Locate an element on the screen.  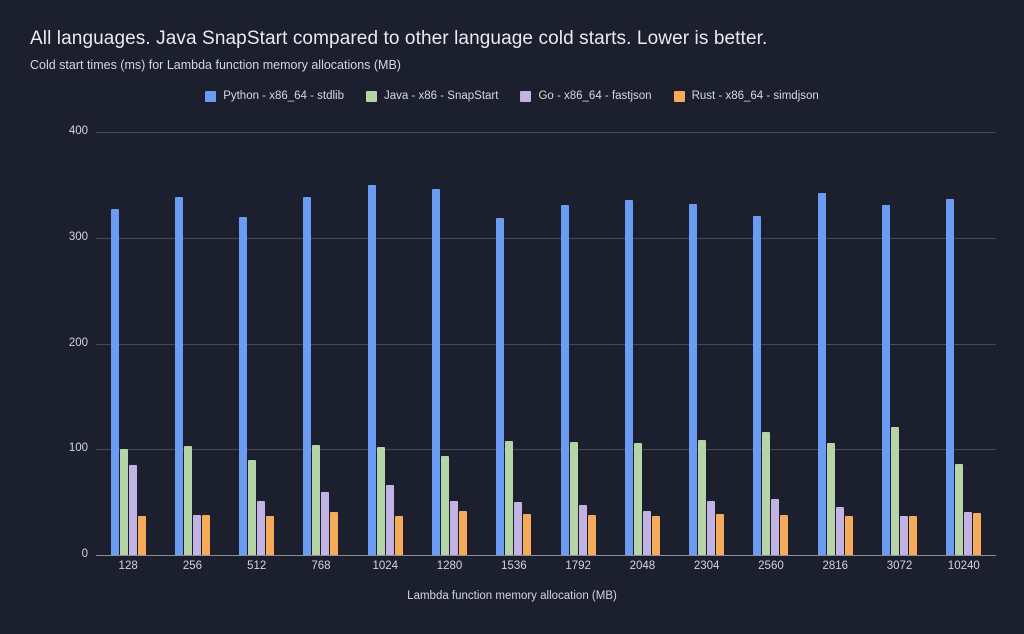
x-tick-label: 1792 is located at coordinates (578, 566).